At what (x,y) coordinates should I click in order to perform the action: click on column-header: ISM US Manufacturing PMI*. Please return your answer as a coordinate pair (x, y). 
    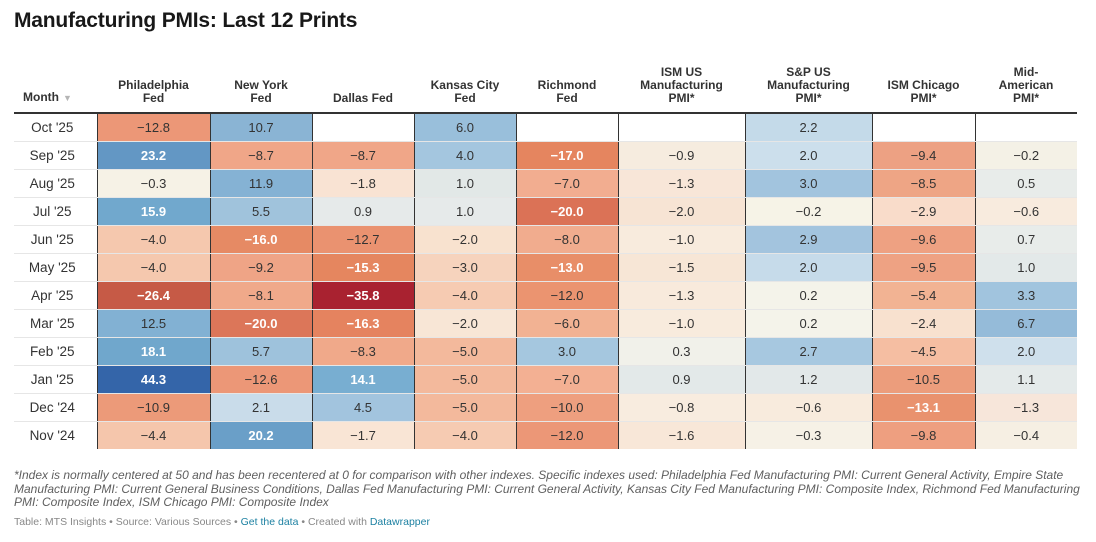
    Looking at the image, I should click on (681, 87).